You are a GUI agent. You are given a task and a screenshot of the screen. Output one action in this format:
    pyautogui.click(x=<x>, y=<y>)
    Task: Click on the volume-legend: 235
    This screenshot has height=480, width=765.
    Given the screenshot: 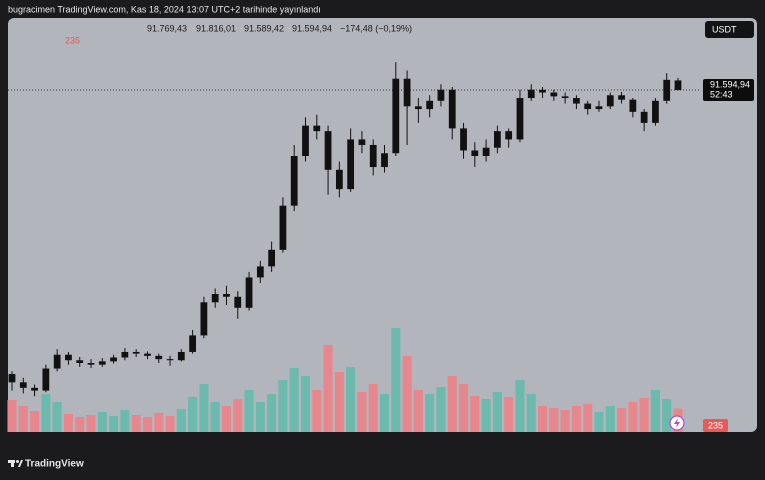 What is the action you would take?
    pyautogui.click(x=72, y=40)
    